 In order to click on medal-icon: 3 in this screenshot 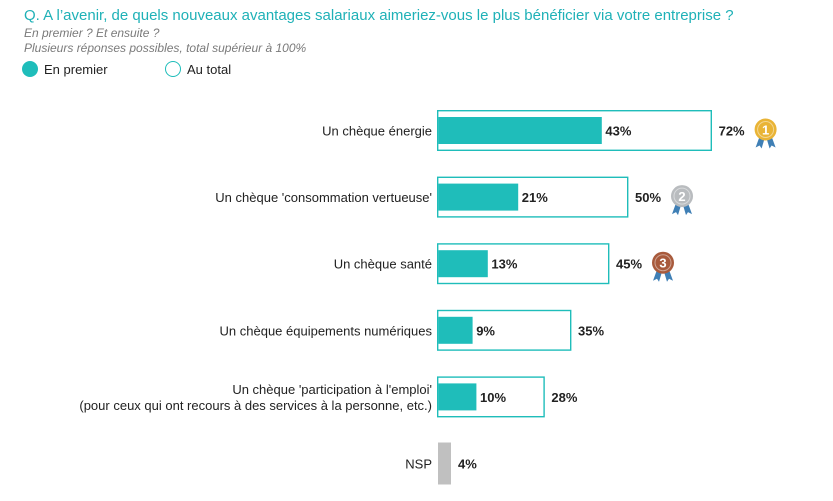, I will do `click(663, 266)`.